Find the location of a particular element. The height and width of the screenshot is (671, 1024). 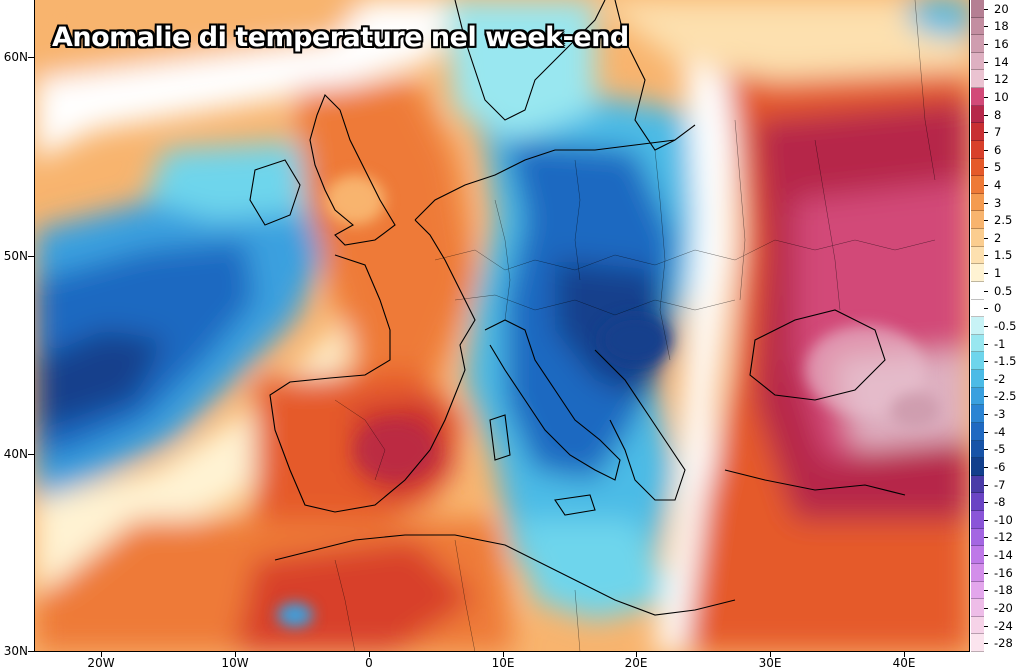

legend-entry: -2.5 is located at coordinates (997, 396).